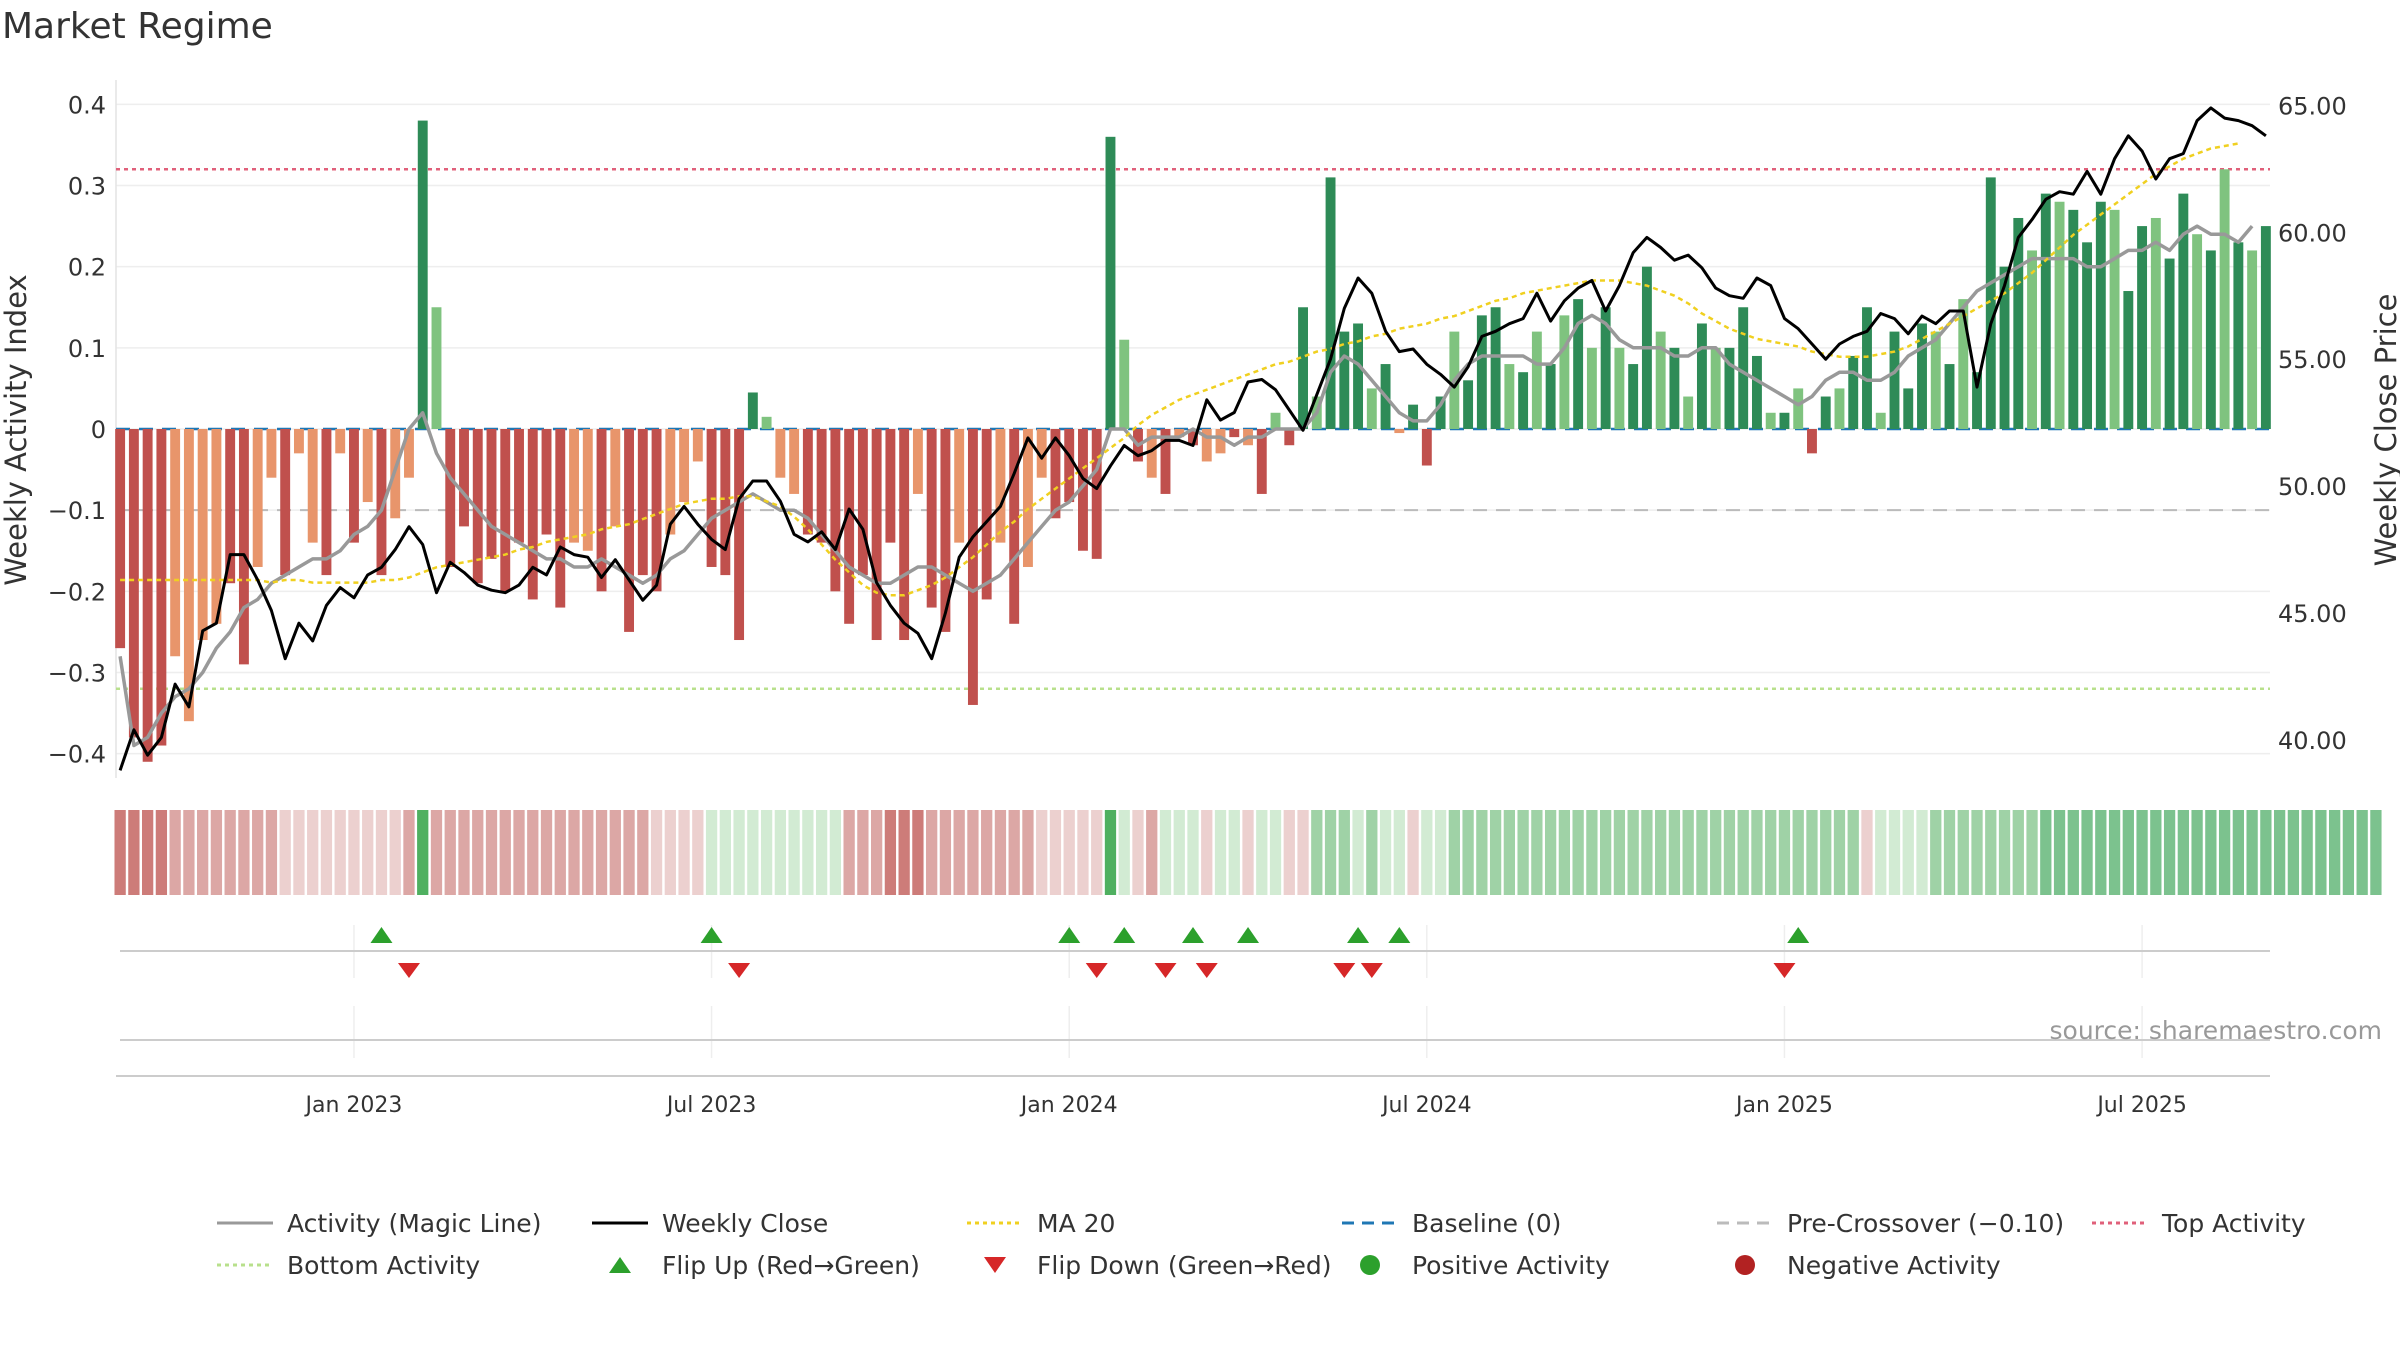 This screenshot has height=1354, width=2400. I want to click on y-tick-labels: 0.4 0.3 0.2 0.1 0 −0.1 −0.2 −0.3 −0.4, so click(77, 429).